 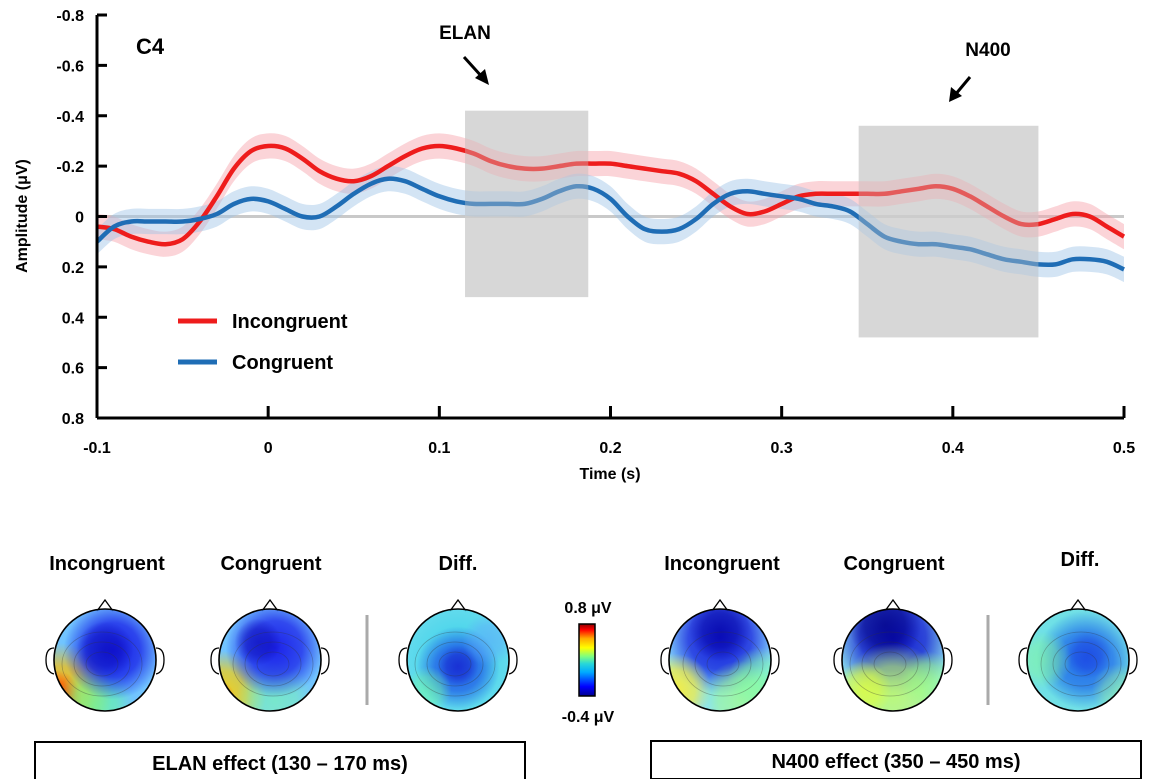 I want to click on x-tick-label: 0.5, so click(x=1124, y=448).